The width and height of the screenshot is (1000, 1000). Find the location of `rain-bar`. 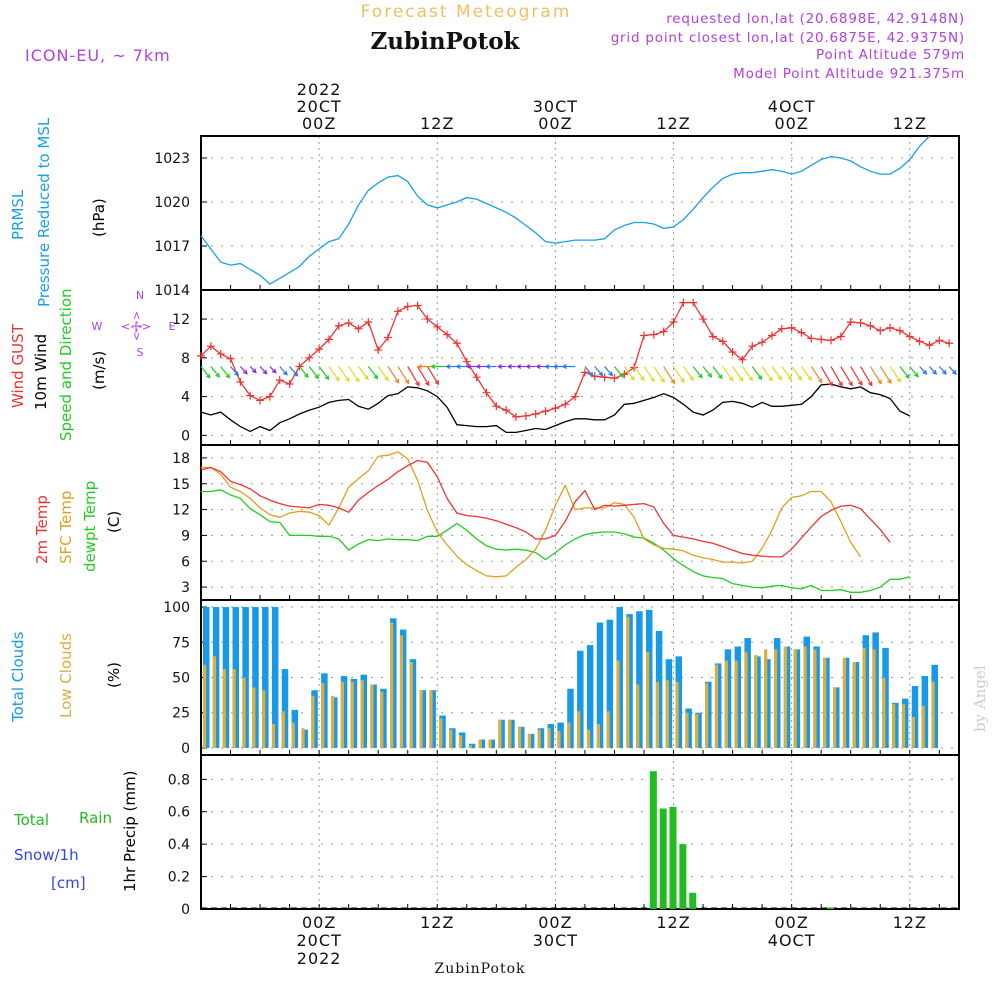

rain-bar is located at coordinates (673, 857).